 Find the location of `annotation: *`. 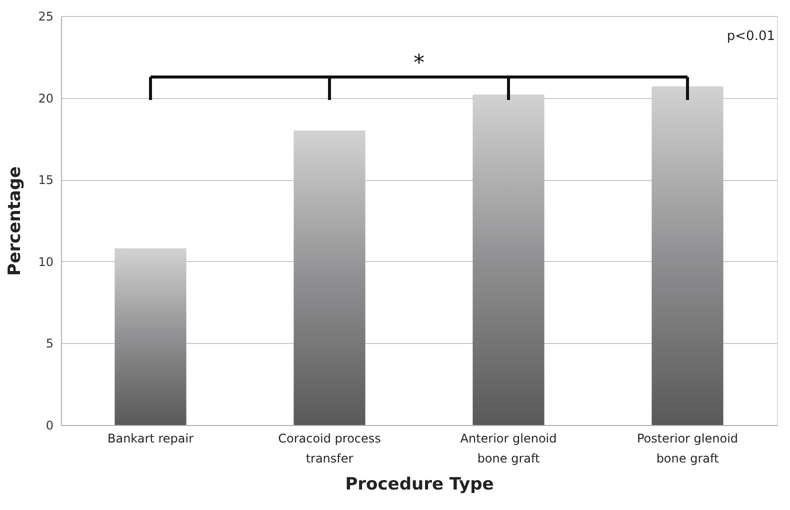

annotation: * is located at coordinates (419, 63).